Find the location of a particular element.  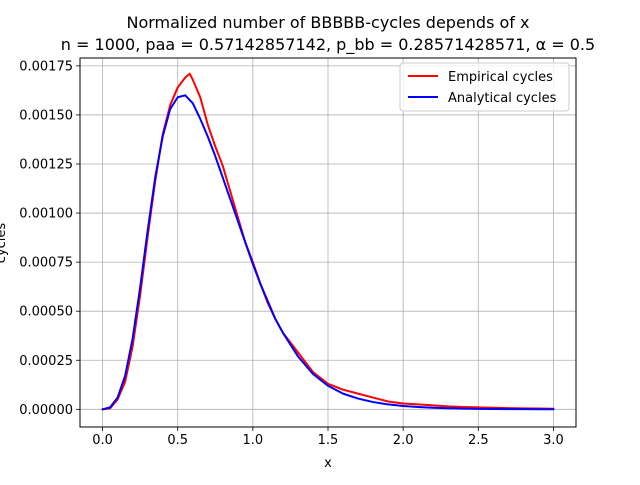

x-tick-label: 1.0 is located at coordinates (253, 440).